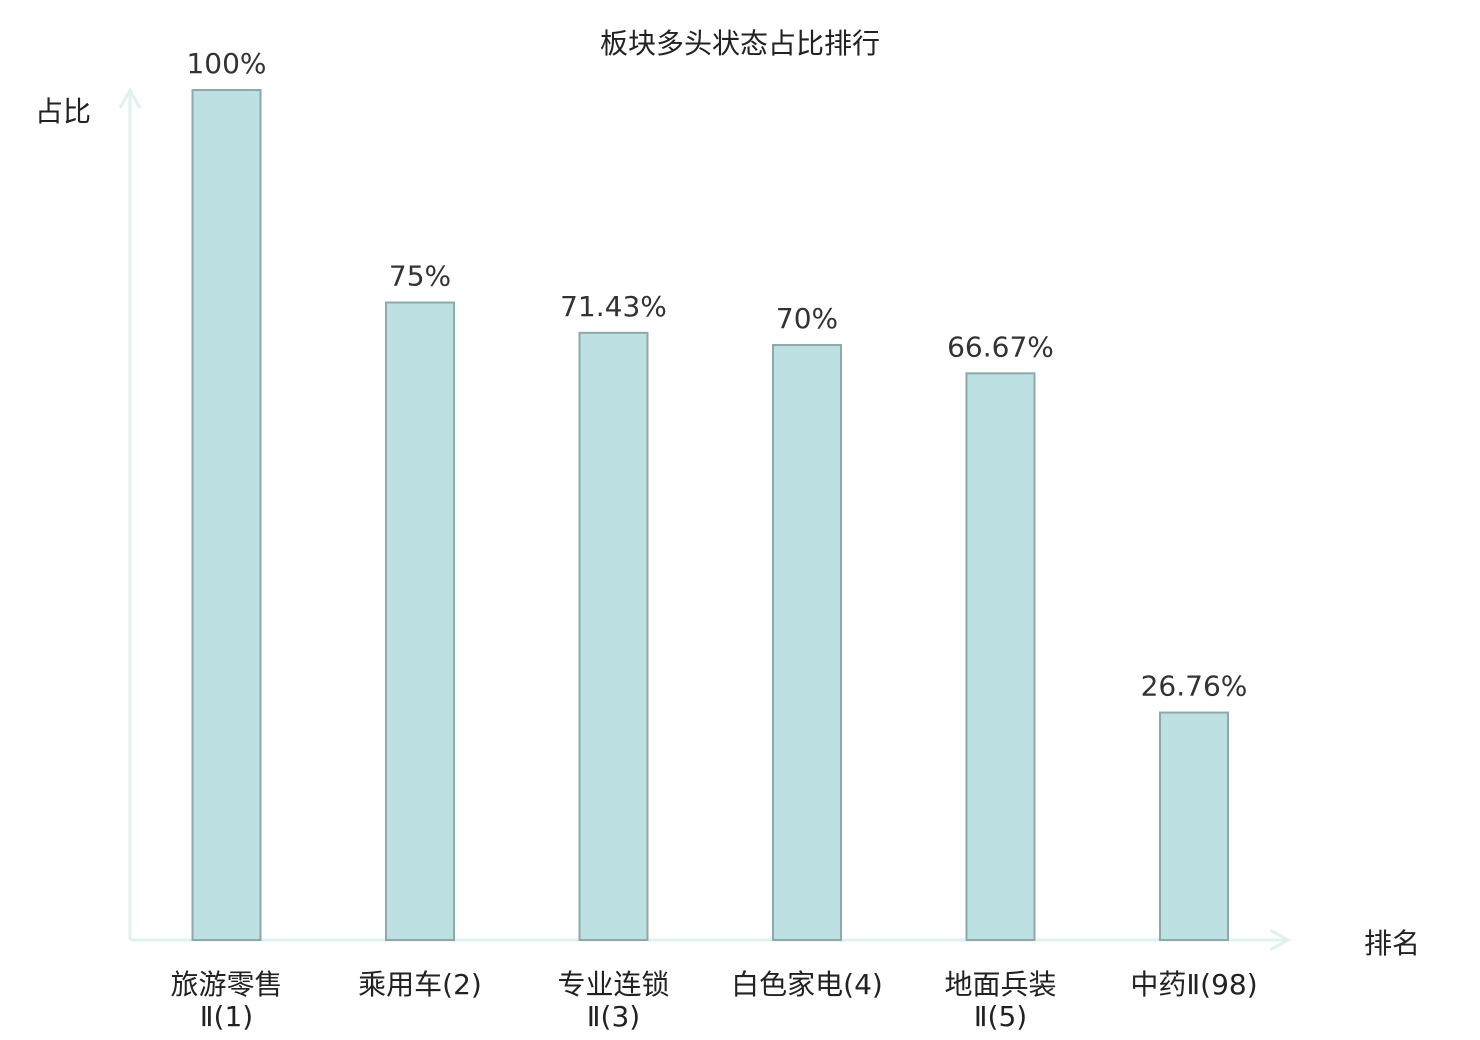 The image size is (1480, 1040). Describe the element at coordinates (226, 1016) in the screenshot. I see `x-tick-label-line2-1: Ⅱ(1)` at that location.